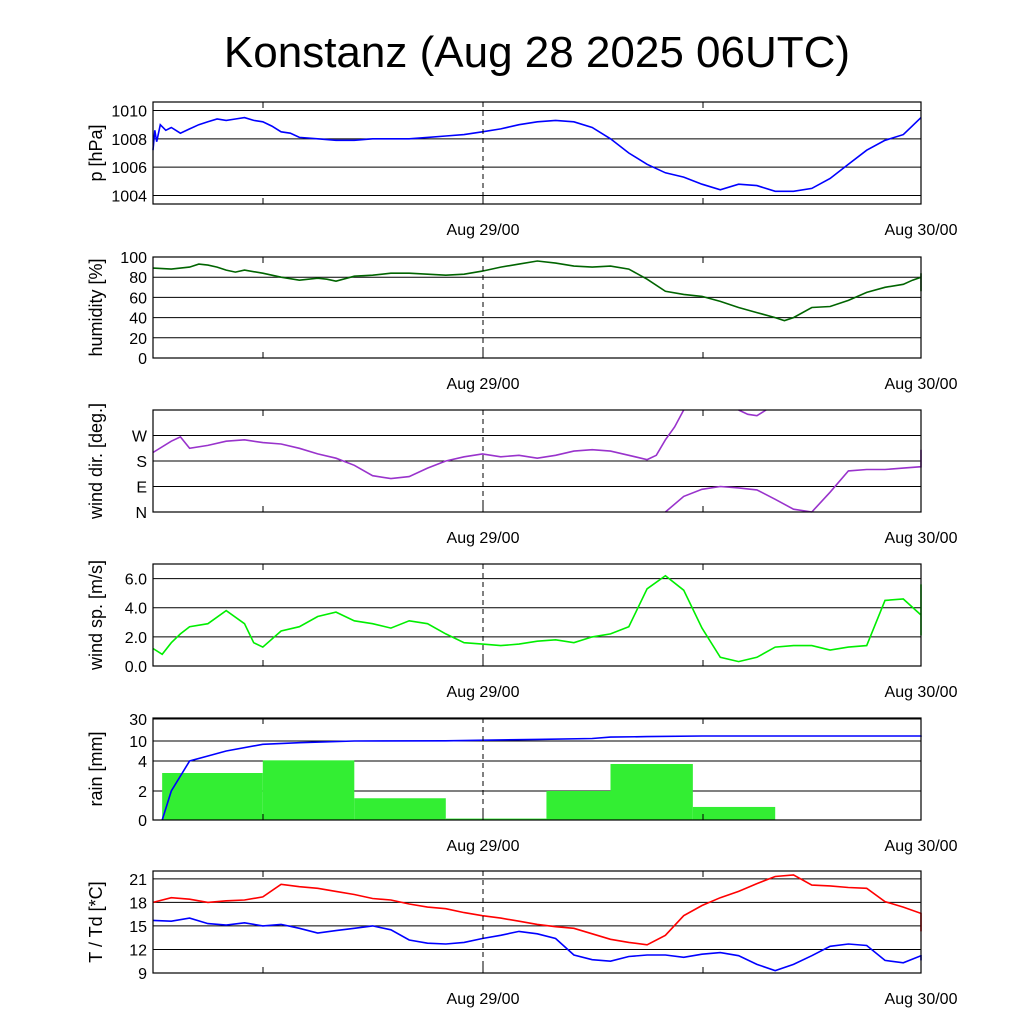 The image size is (1024, 1024). I want to click on xtick-label-pressure-0: Aug 29/00, so click(483, 230).